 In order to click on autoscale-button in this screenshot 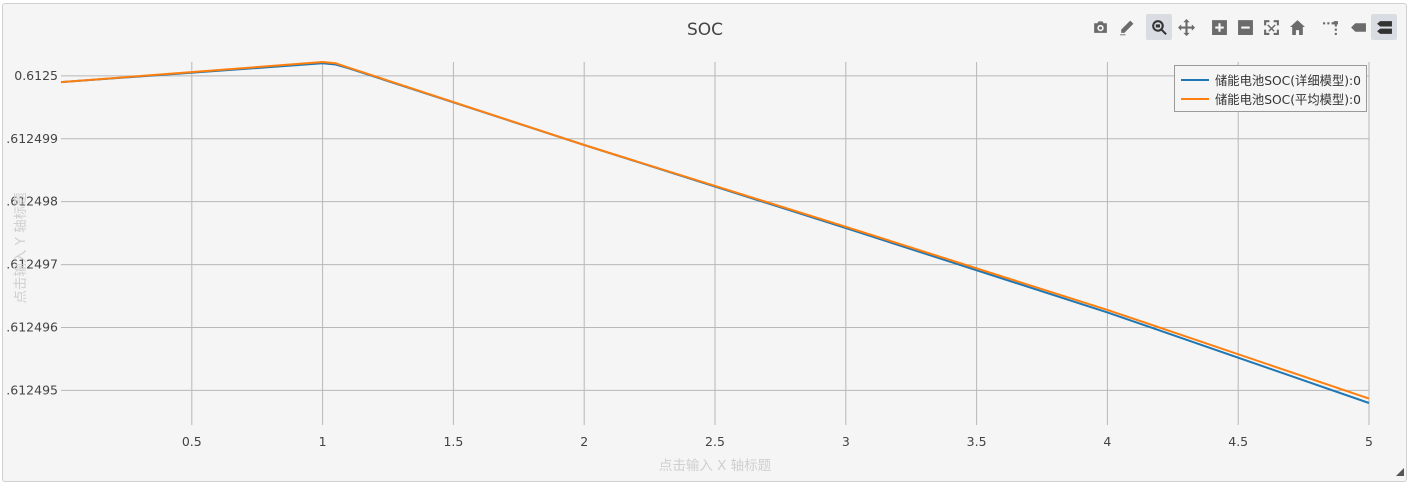, I will do `click(1271, 27)`.